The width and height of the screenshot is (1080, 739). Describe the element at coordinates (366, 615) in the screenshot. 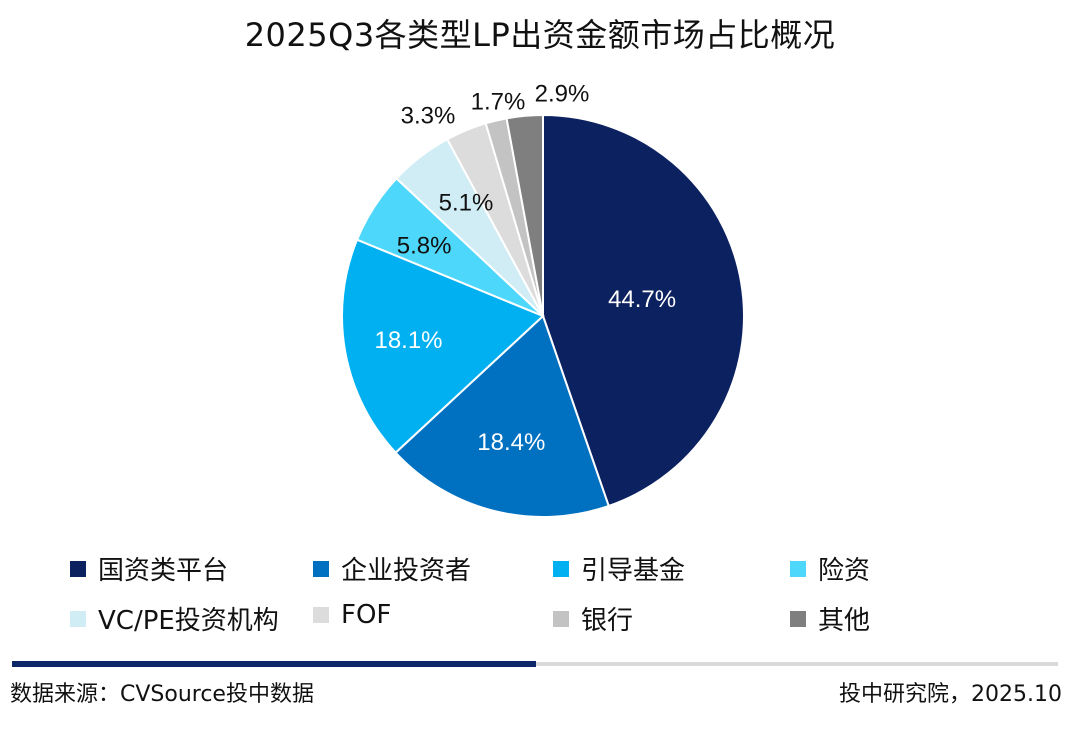

I see `legend-label: FOF` at that location.